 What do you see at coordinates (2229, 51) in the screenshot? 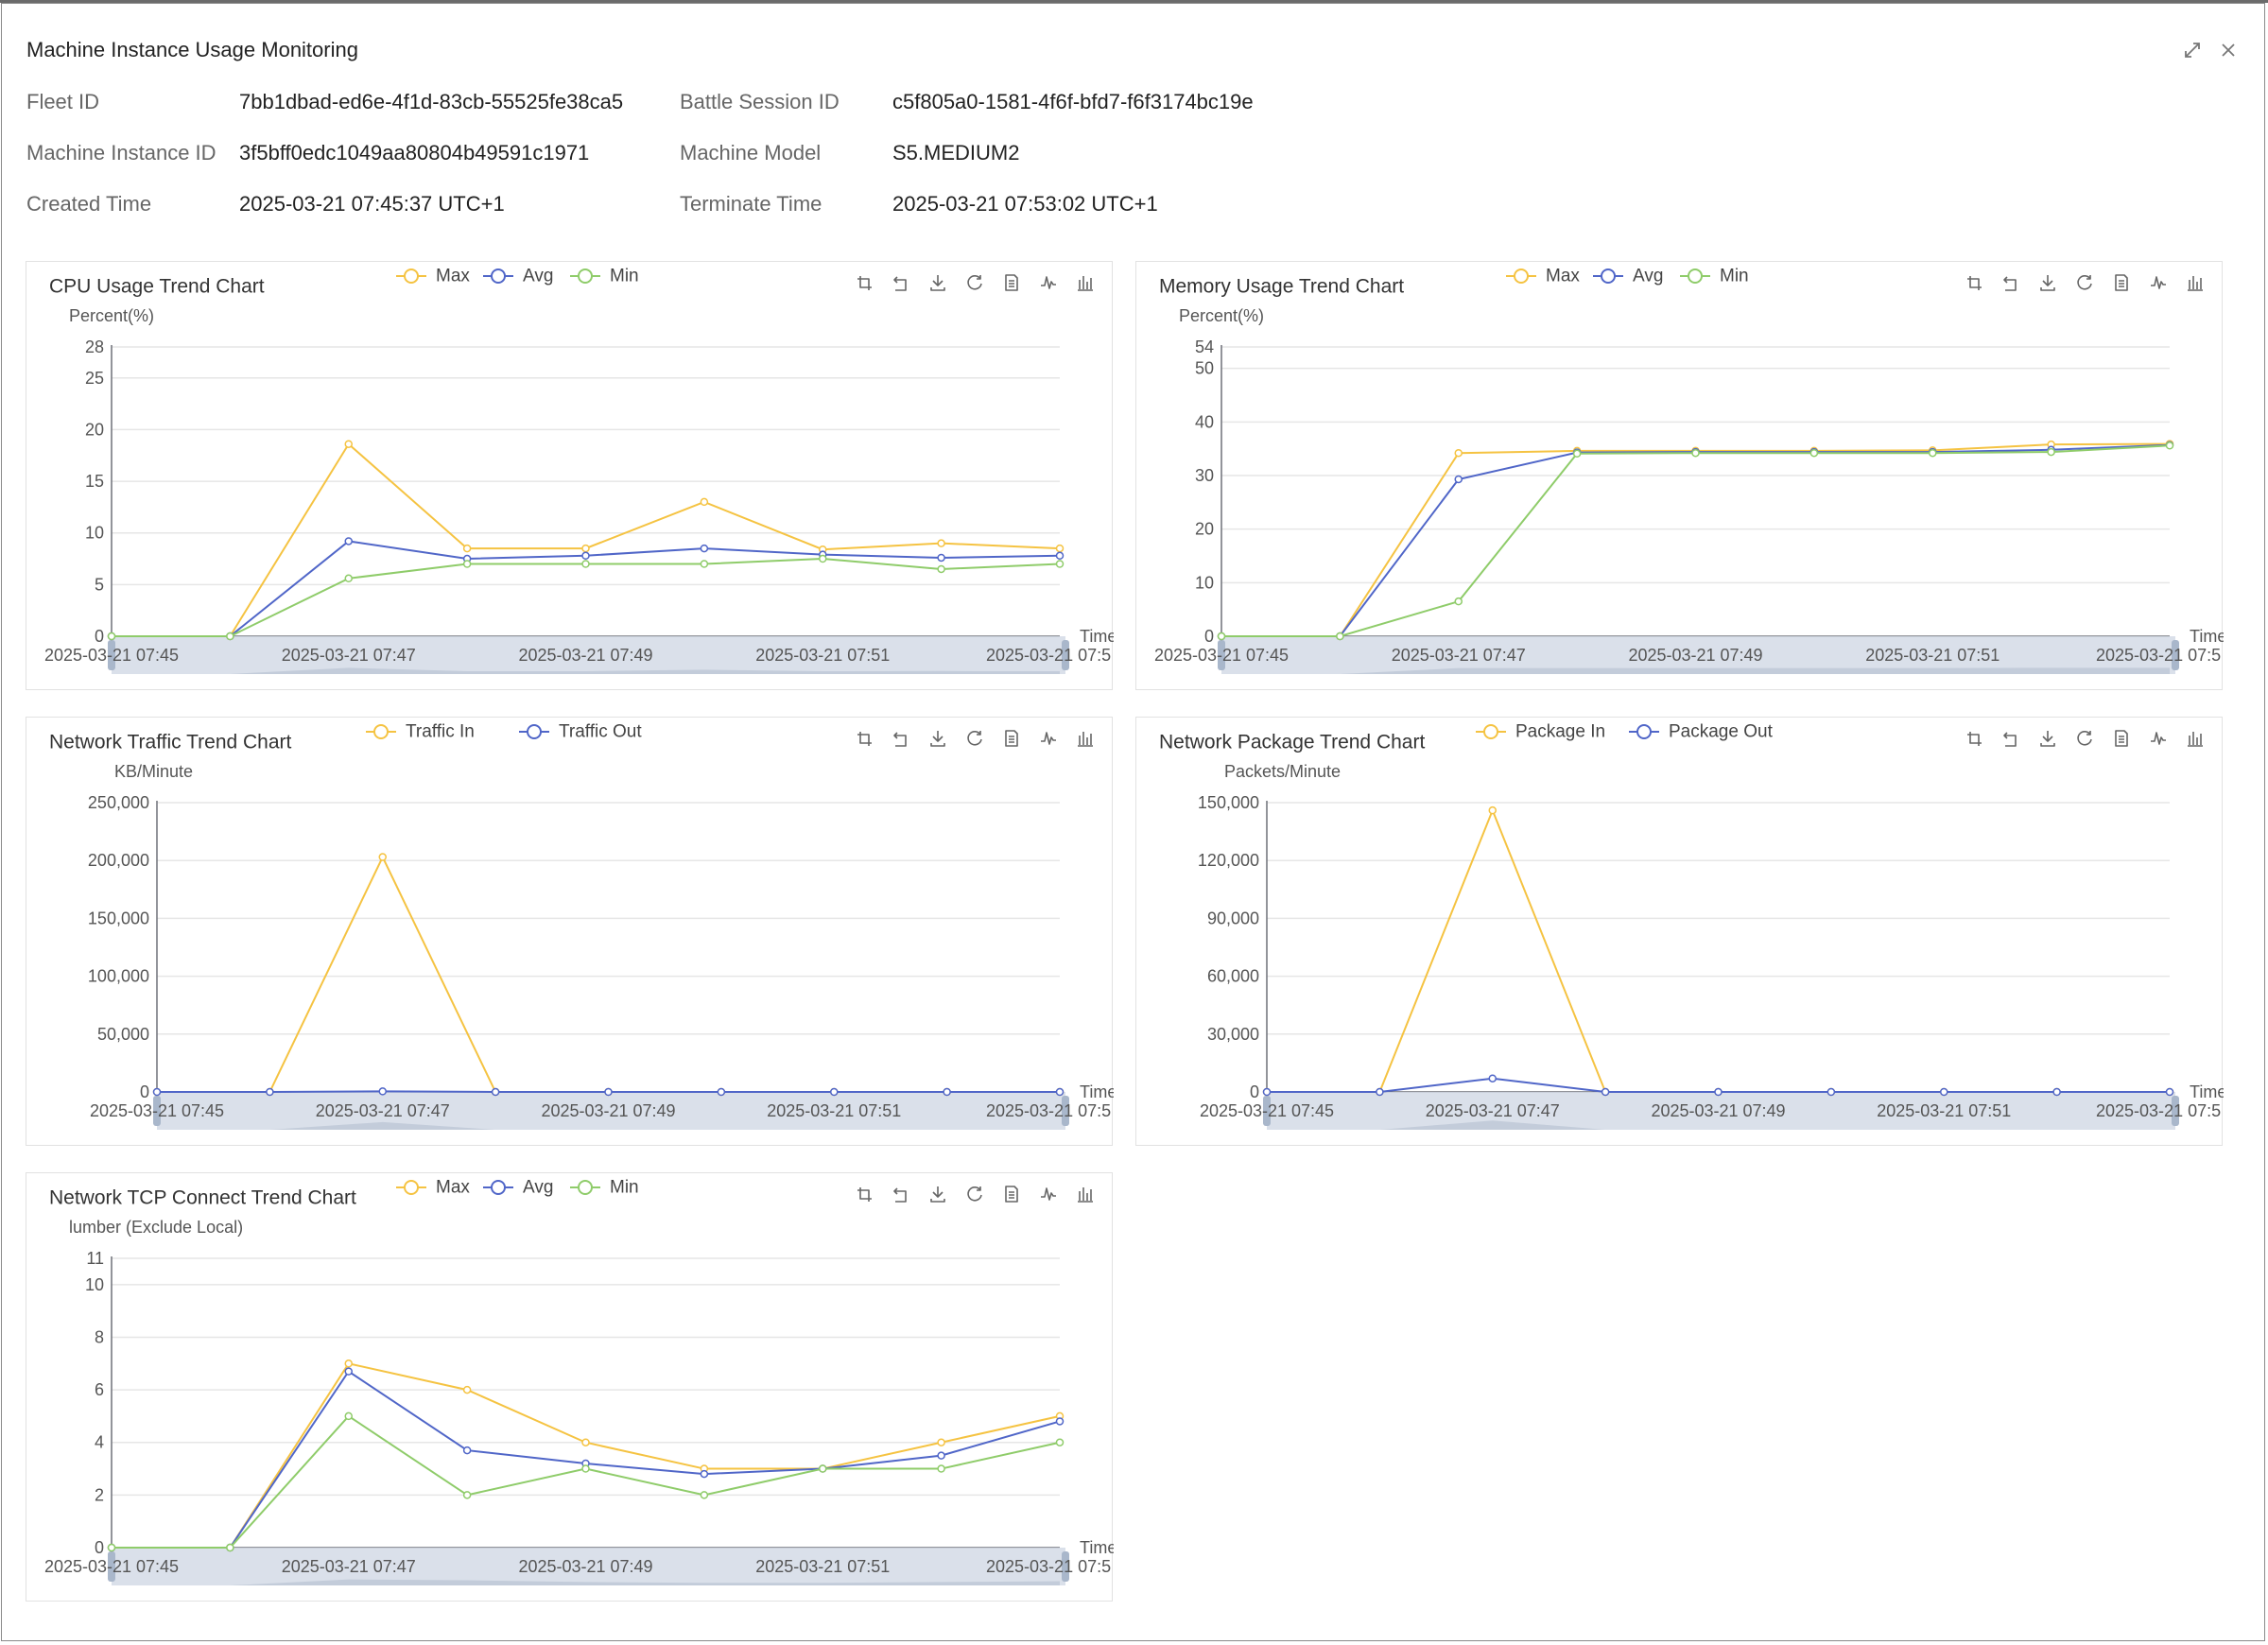
I see `close-icon` at bounding box center [2229, 51].